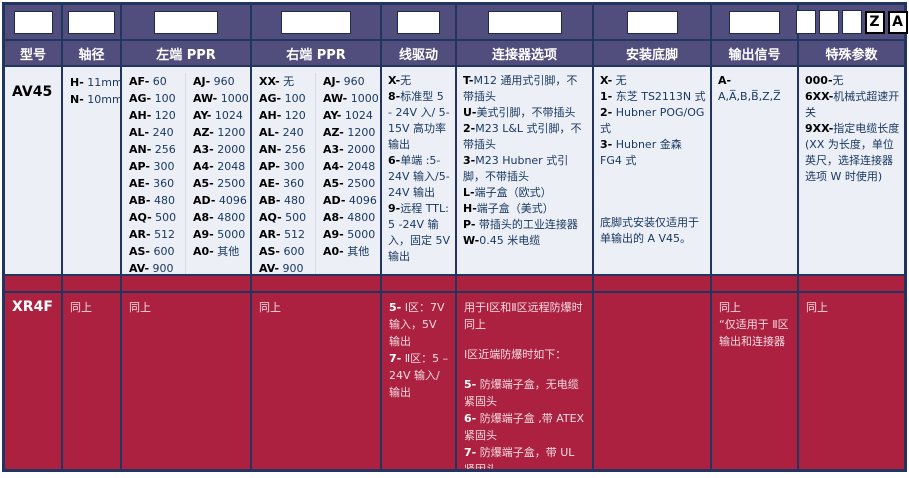 The height and width of the screenshot is (478, 909). What do you see at coordinates (164, 183) in the screenshot?
I see `option-value: 360` at bounding box center [164, 183].